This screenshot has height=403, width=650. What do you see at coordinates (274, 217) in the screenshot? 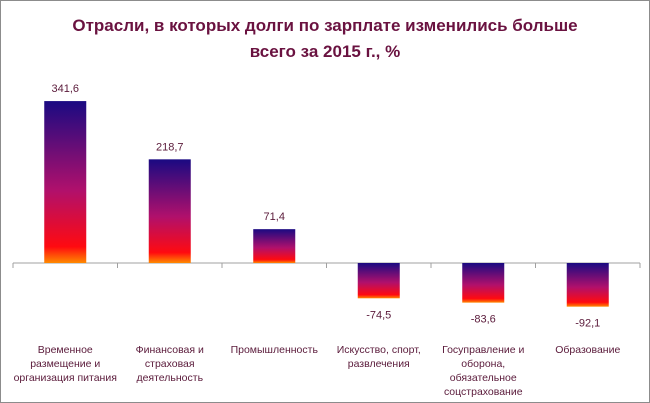
I see `data-label: 71,4` at bounding box center [274, 217].